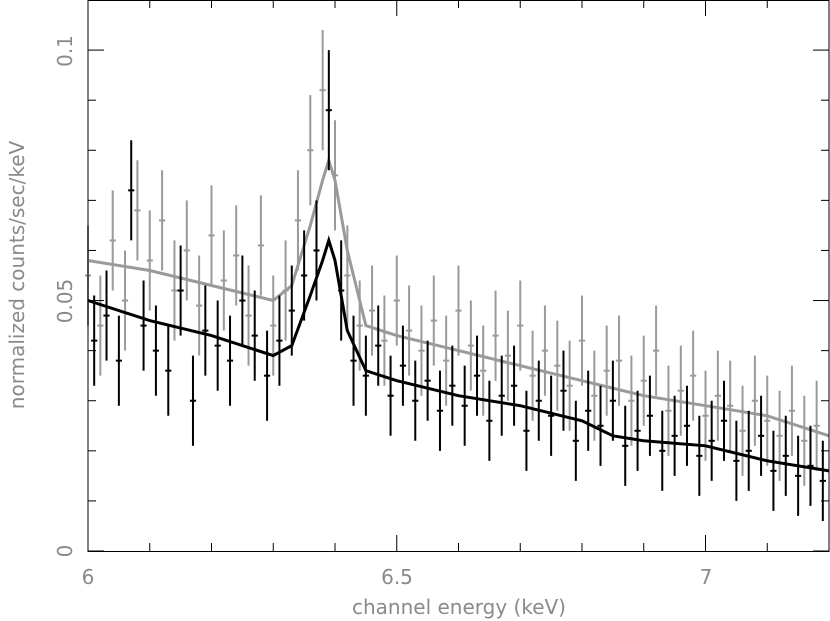 This screenshot has height=621, width=830. I want to click on x-axis-label: channel energy (keV), so click(459, 607).